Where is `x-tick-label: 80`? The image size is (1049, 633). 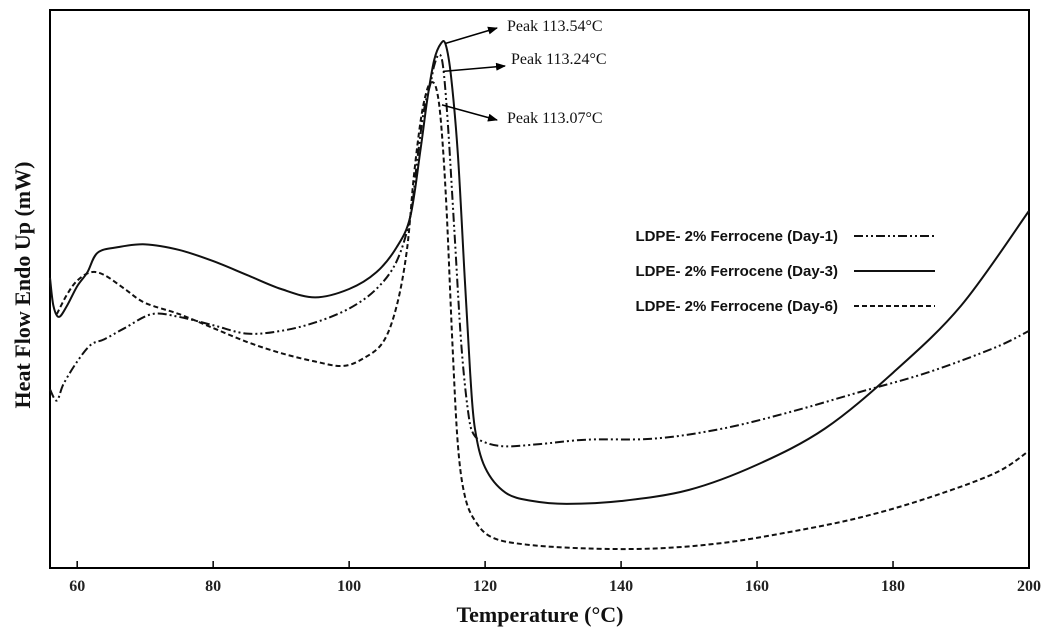 x-tick-label: 80 is located at coordinates (213, 586).